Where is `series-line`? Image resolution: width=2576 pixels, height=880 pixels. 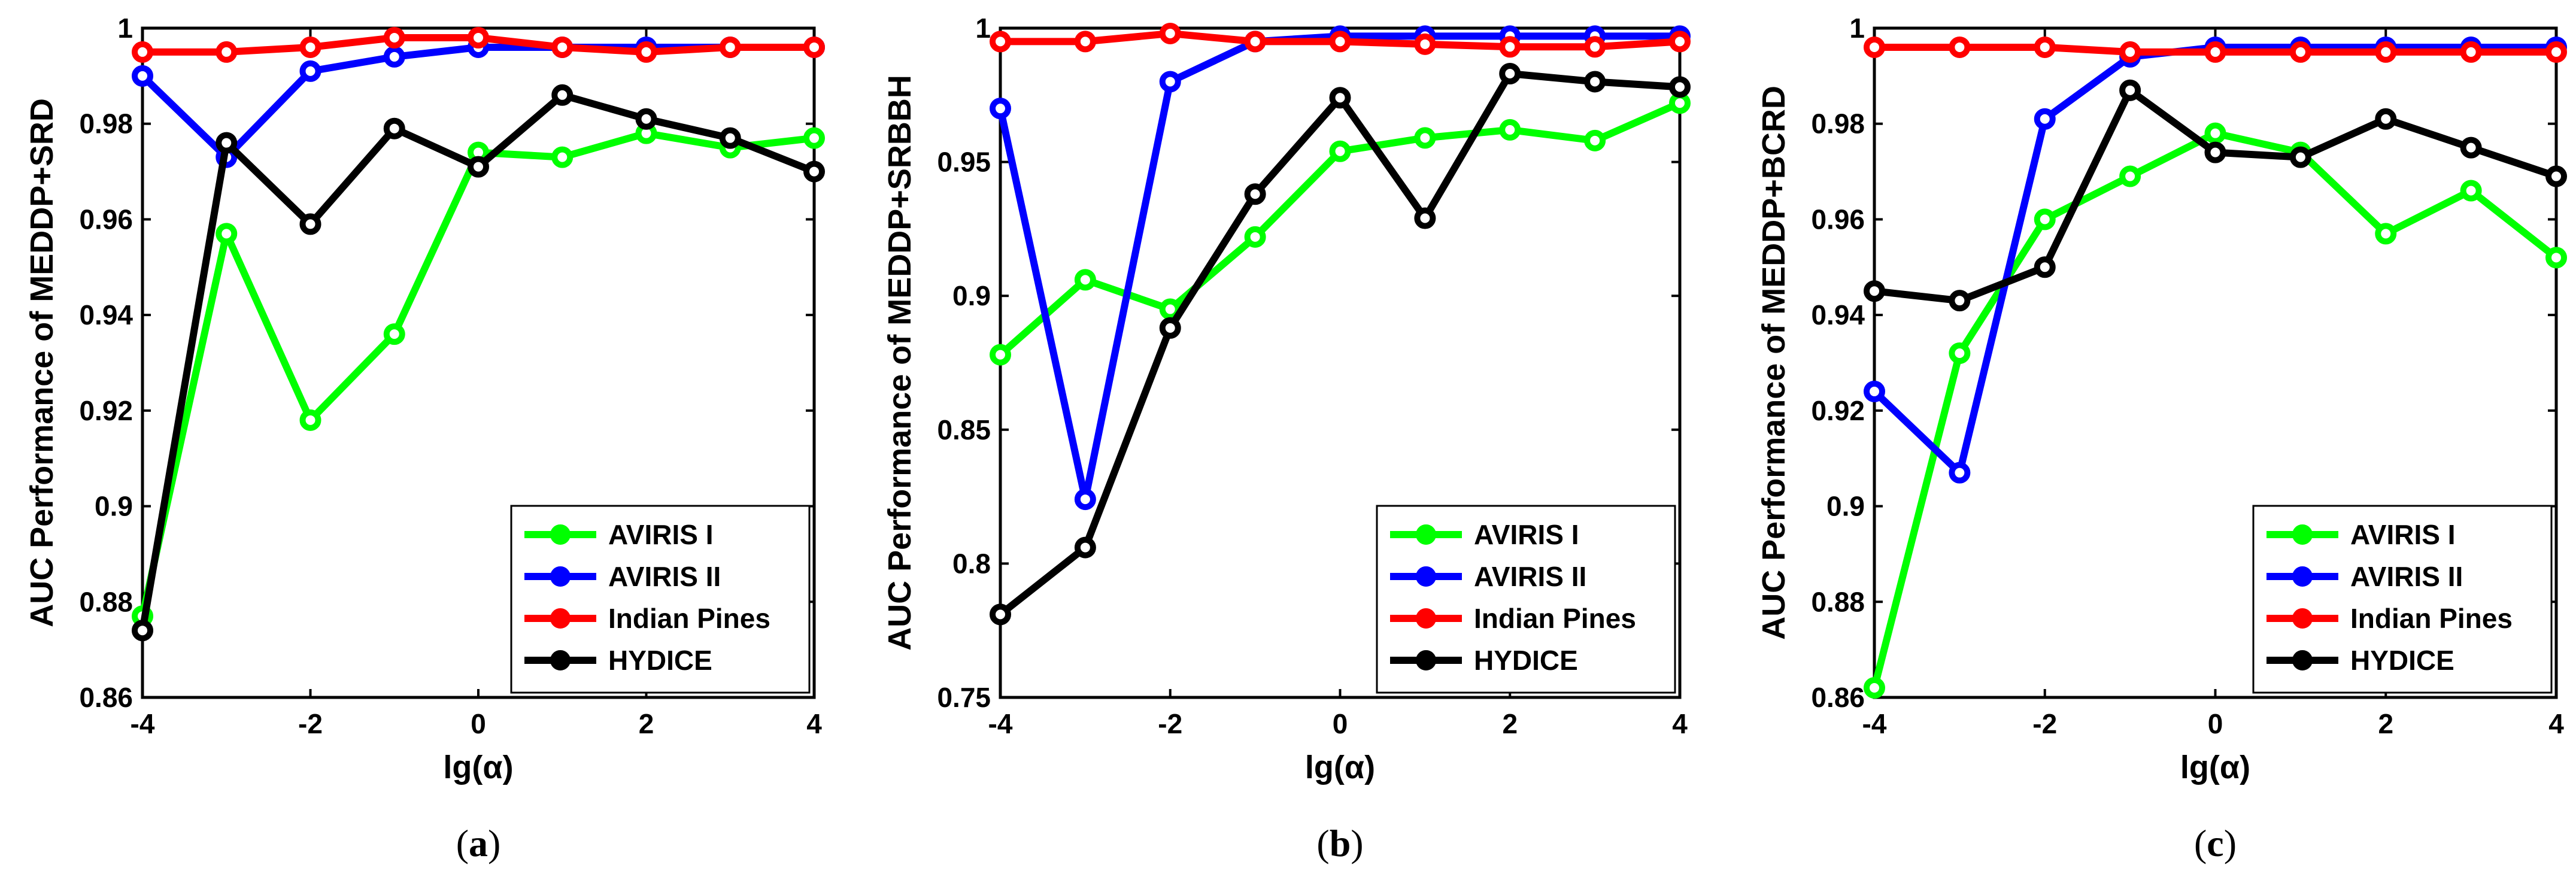 series-line is located at coordinates (478, 102).